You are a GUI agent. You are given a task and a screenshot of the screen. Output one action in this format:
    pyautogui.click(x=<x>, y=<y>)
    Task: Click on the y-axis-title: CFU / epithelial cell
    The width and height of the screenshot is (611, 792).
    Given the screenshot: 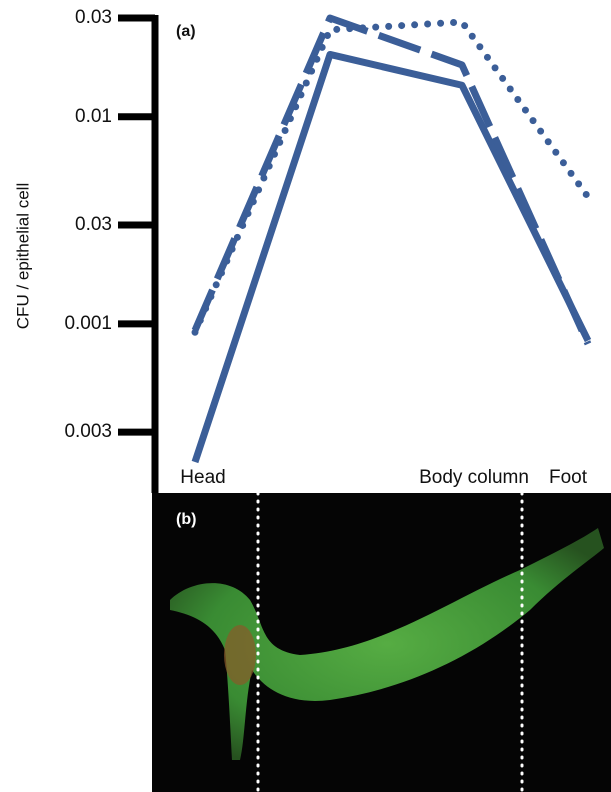 What is the action you would take?
    pyautogui.click(x=22, y=256)
    